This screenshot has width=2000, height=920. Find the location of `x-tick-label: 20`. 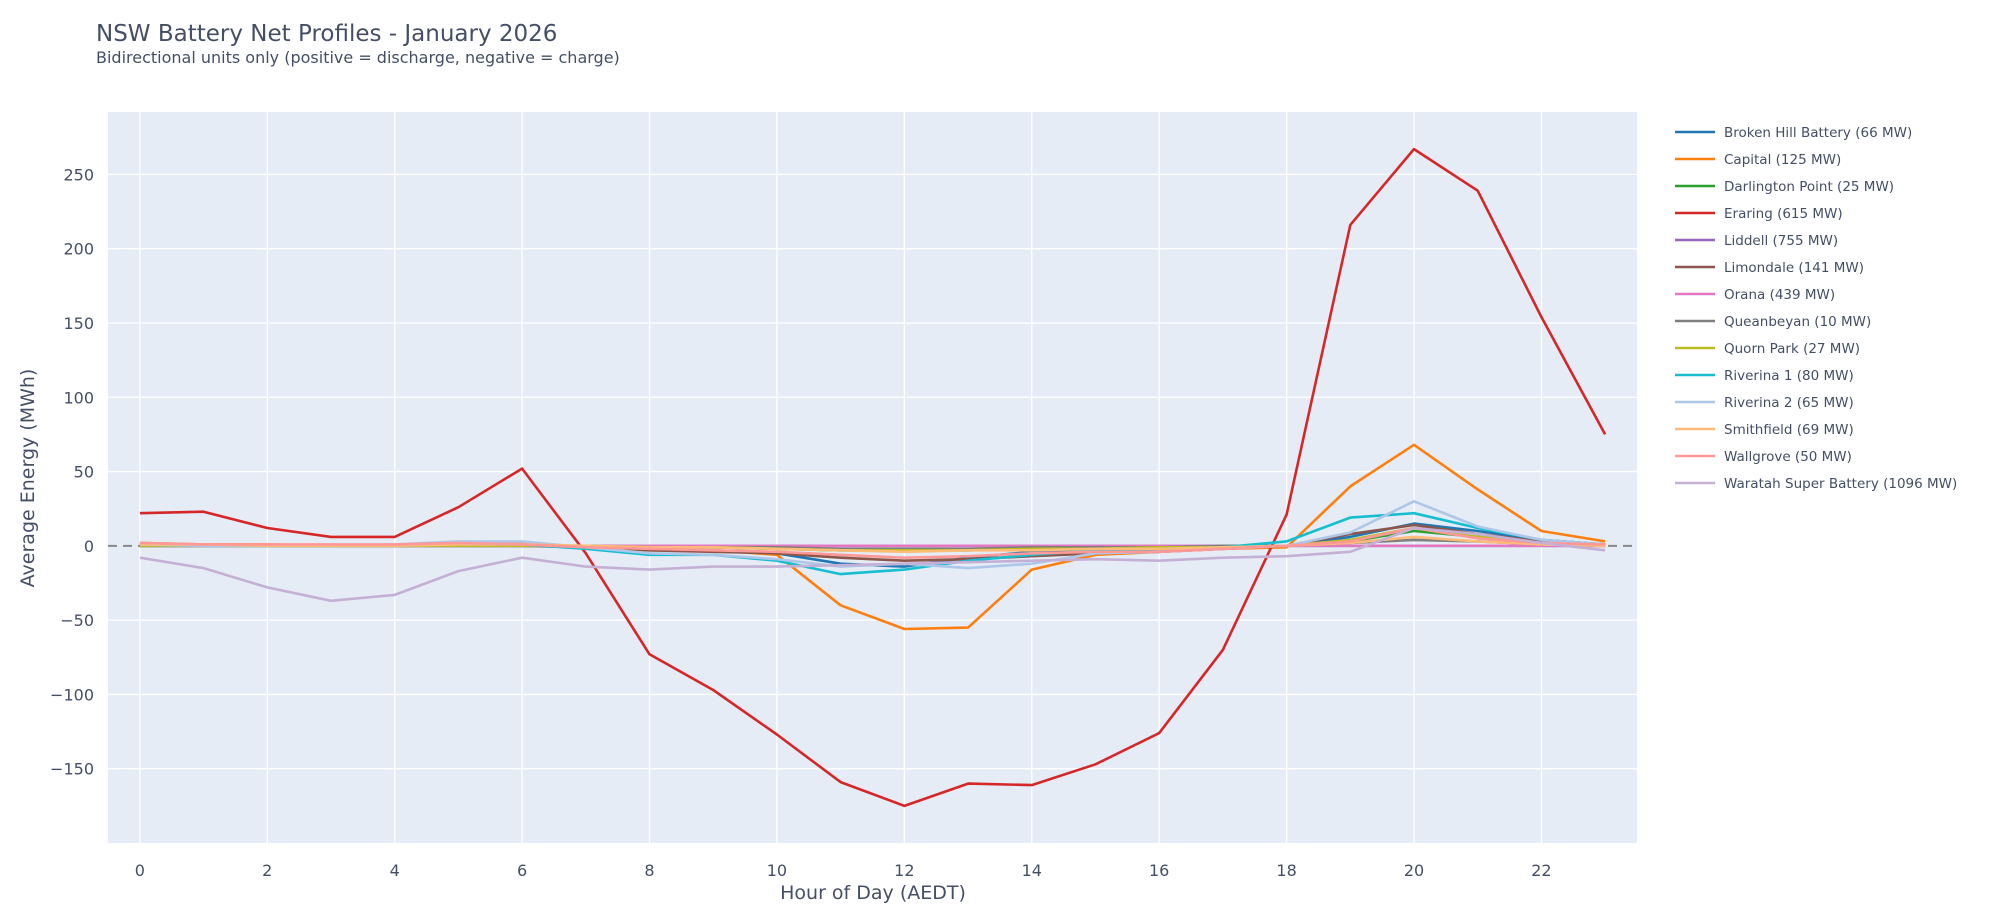

x-tick-label: 20 is located at coordinates (1414, 870).